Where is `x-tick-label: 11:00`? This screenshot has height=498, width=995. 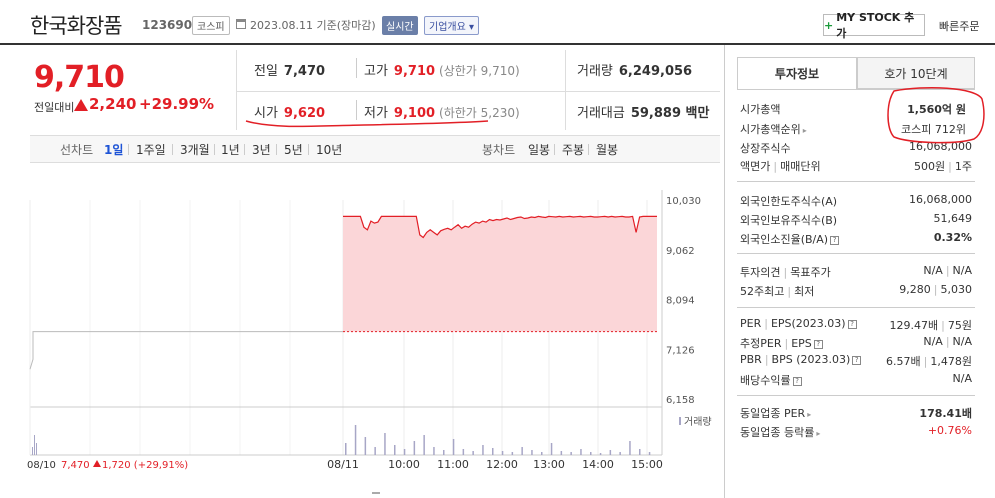 x-tick-label: 11:00 is located at coordinates (453, 464).